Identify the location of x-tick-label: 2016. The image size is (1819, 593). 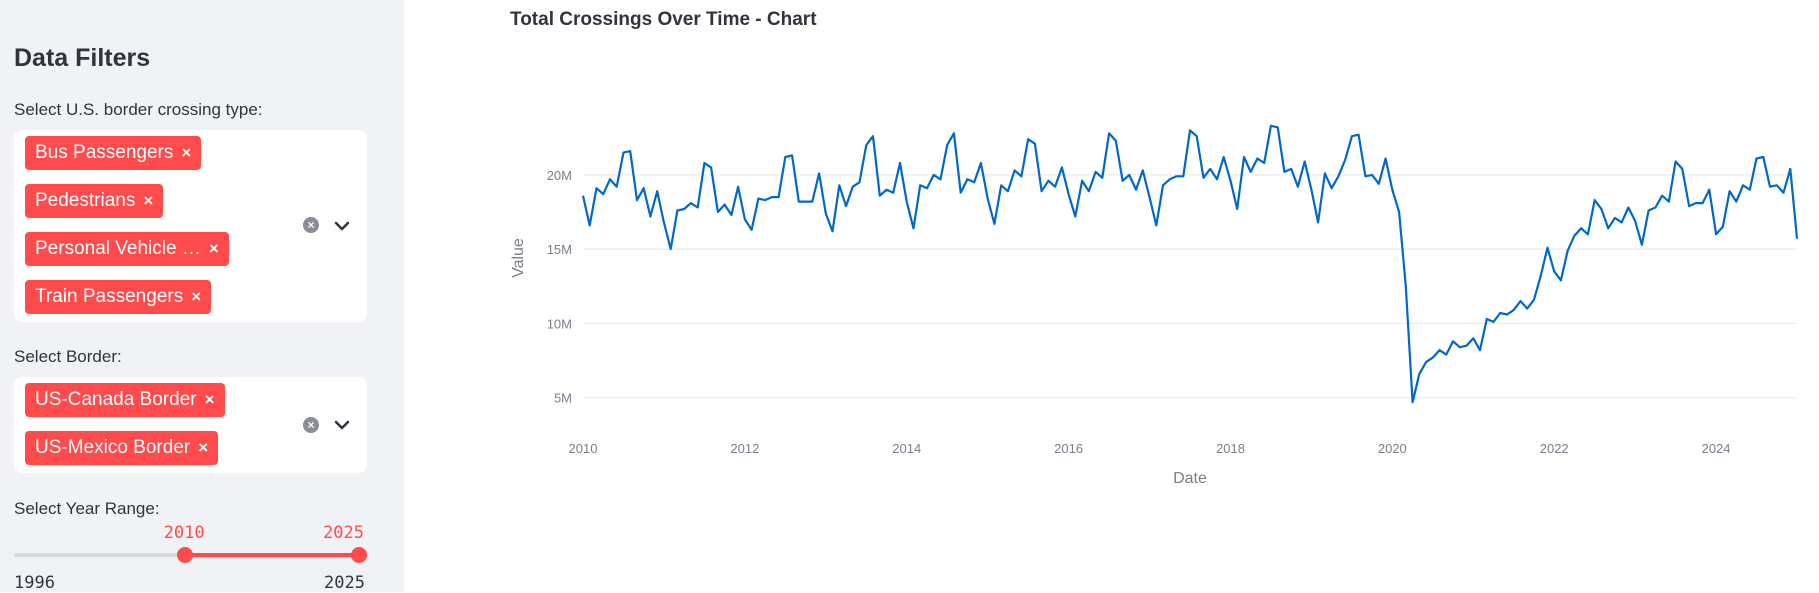
(1068, 448).